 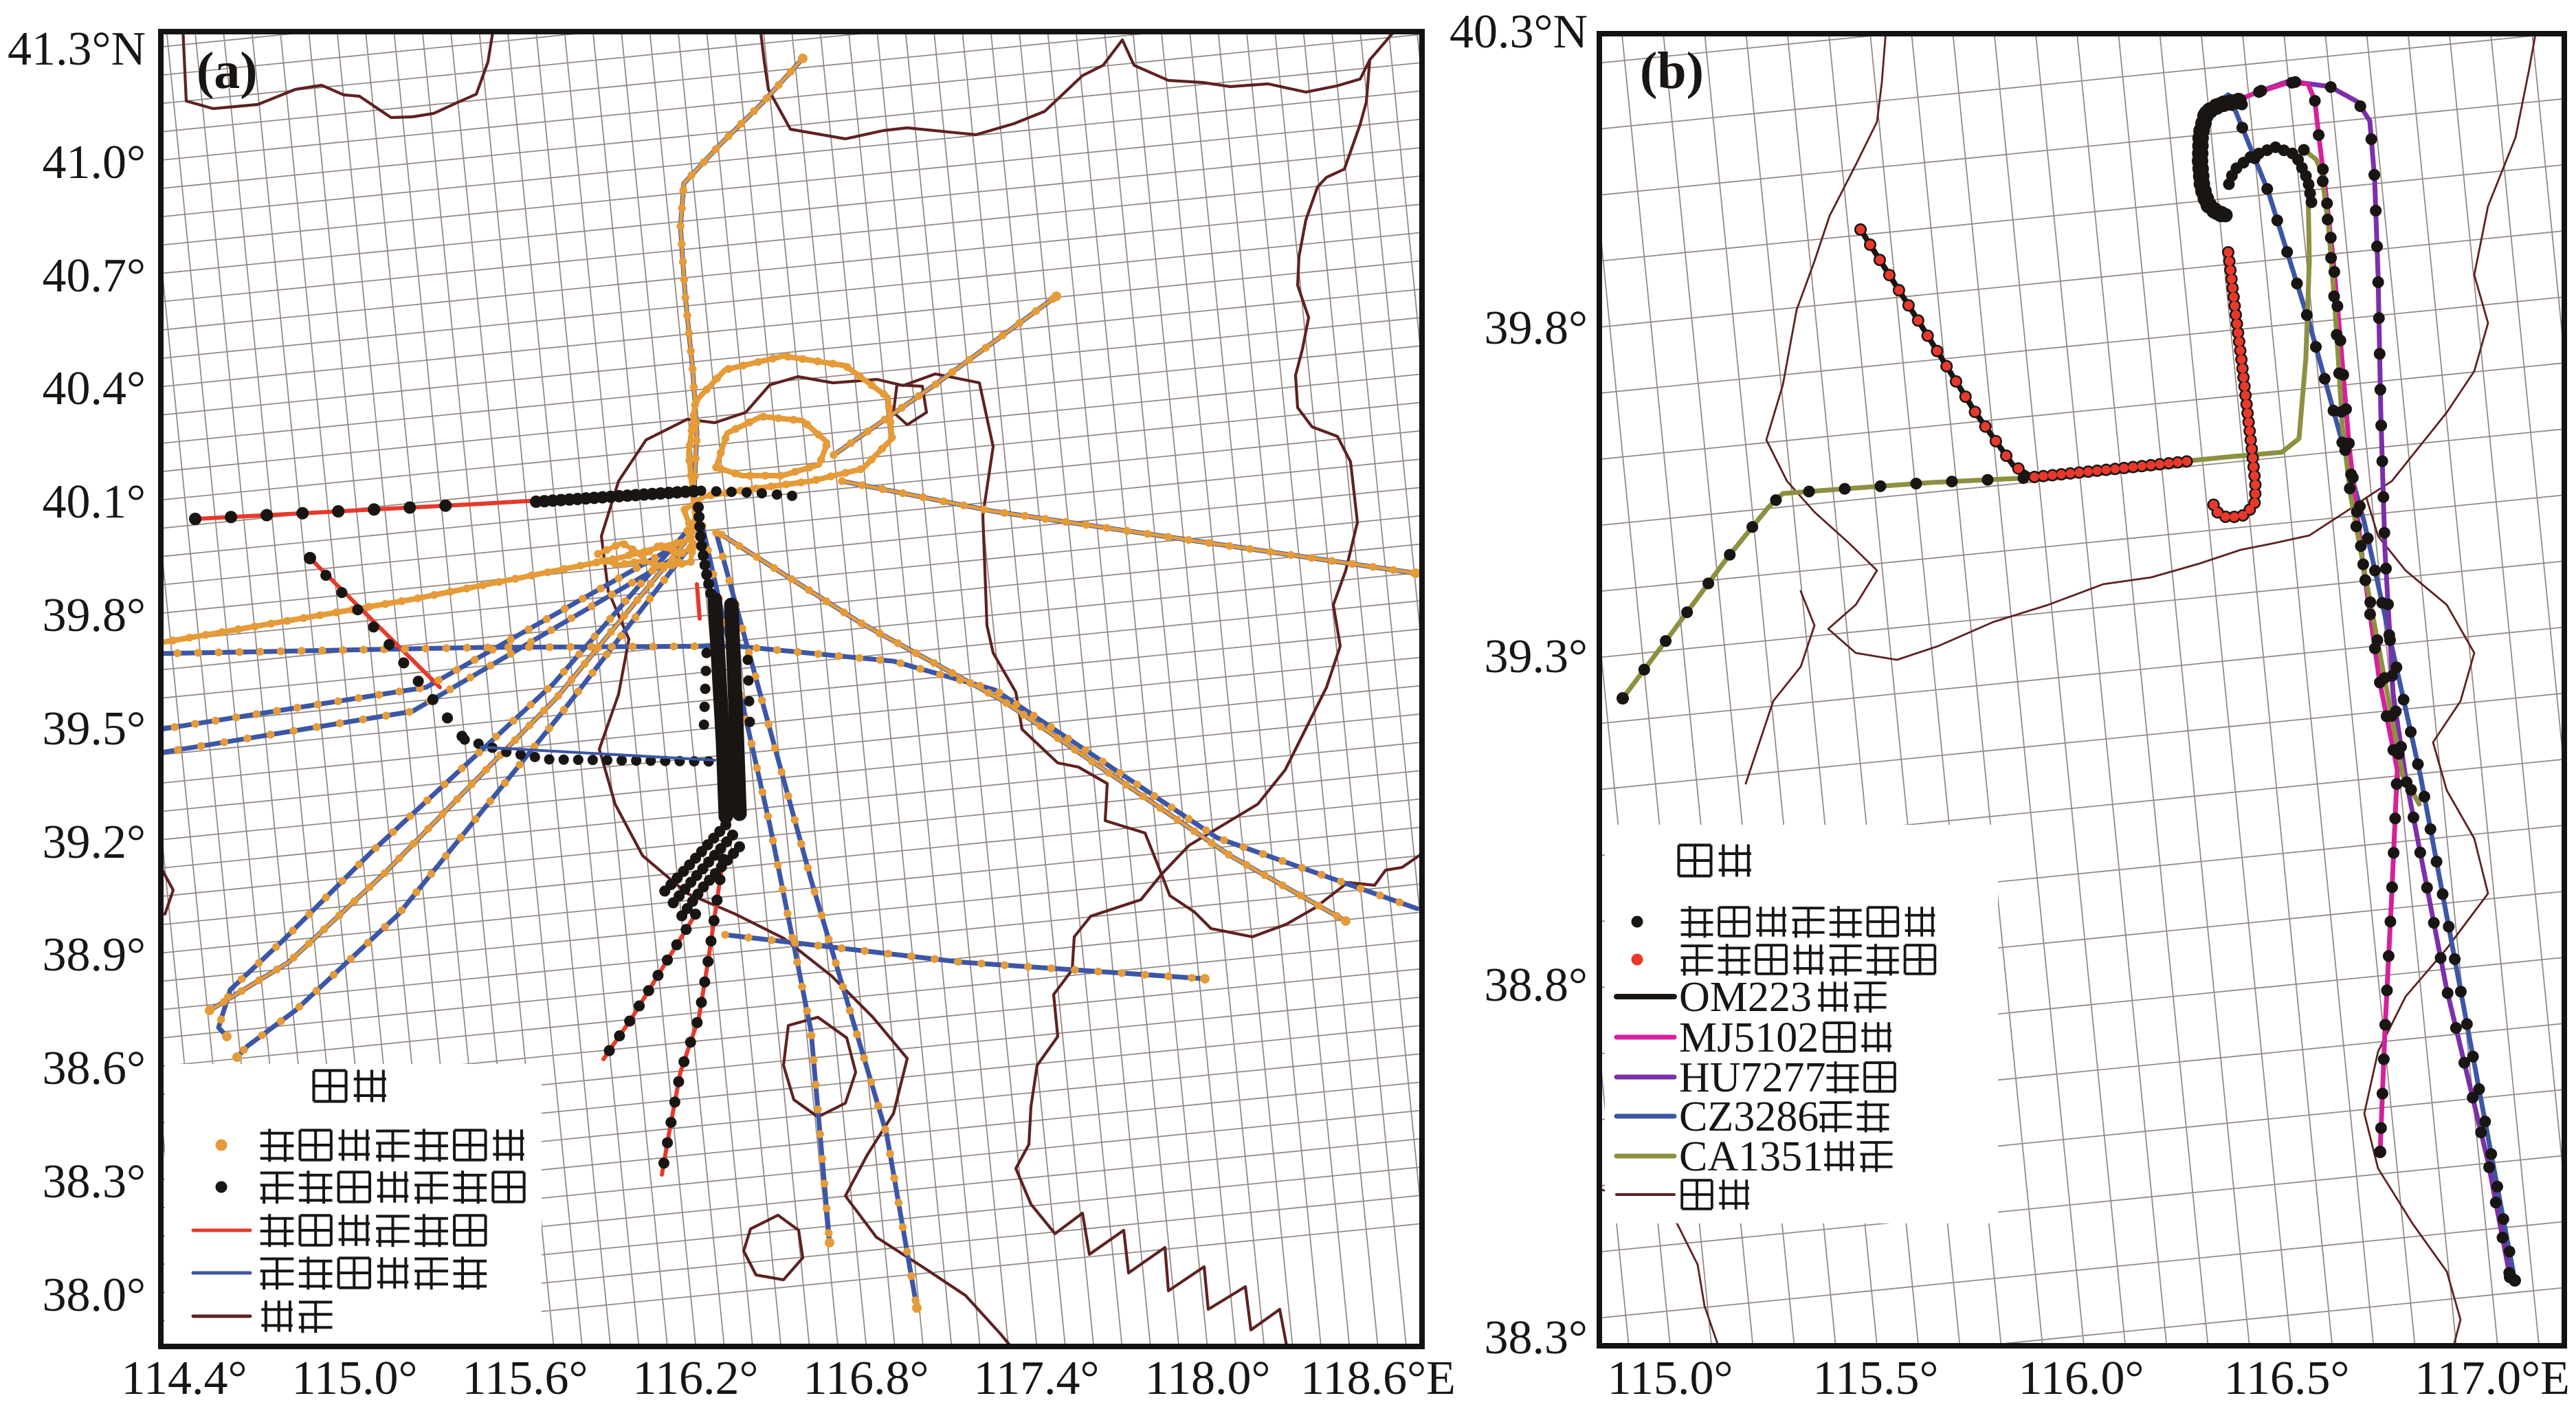 I want to click on svg-text: 38.0°, so click(x=94, y=1295).